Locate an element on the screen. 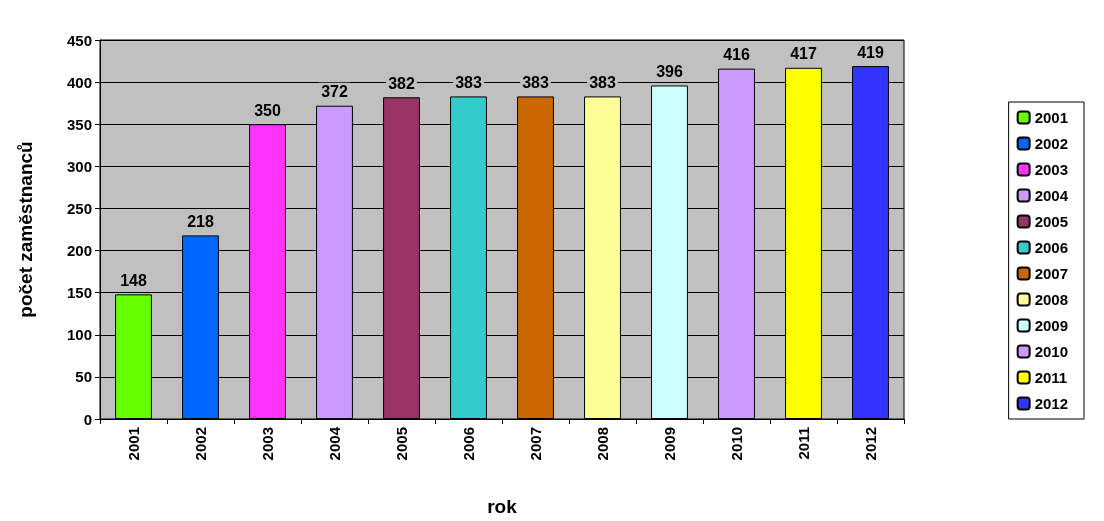 The height and width of the screenshot is (521, 1104). y-tick-label: 50 is located at coordinates (83, 377).